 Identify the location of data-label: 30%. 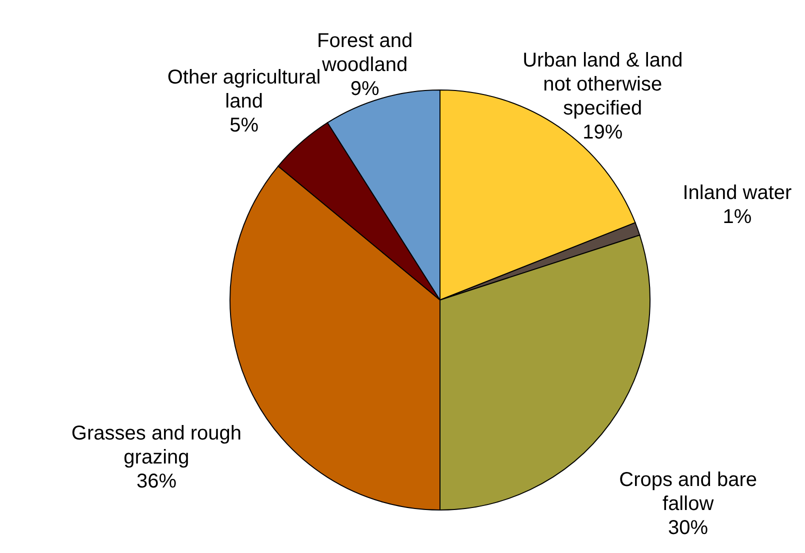
(688, 528).